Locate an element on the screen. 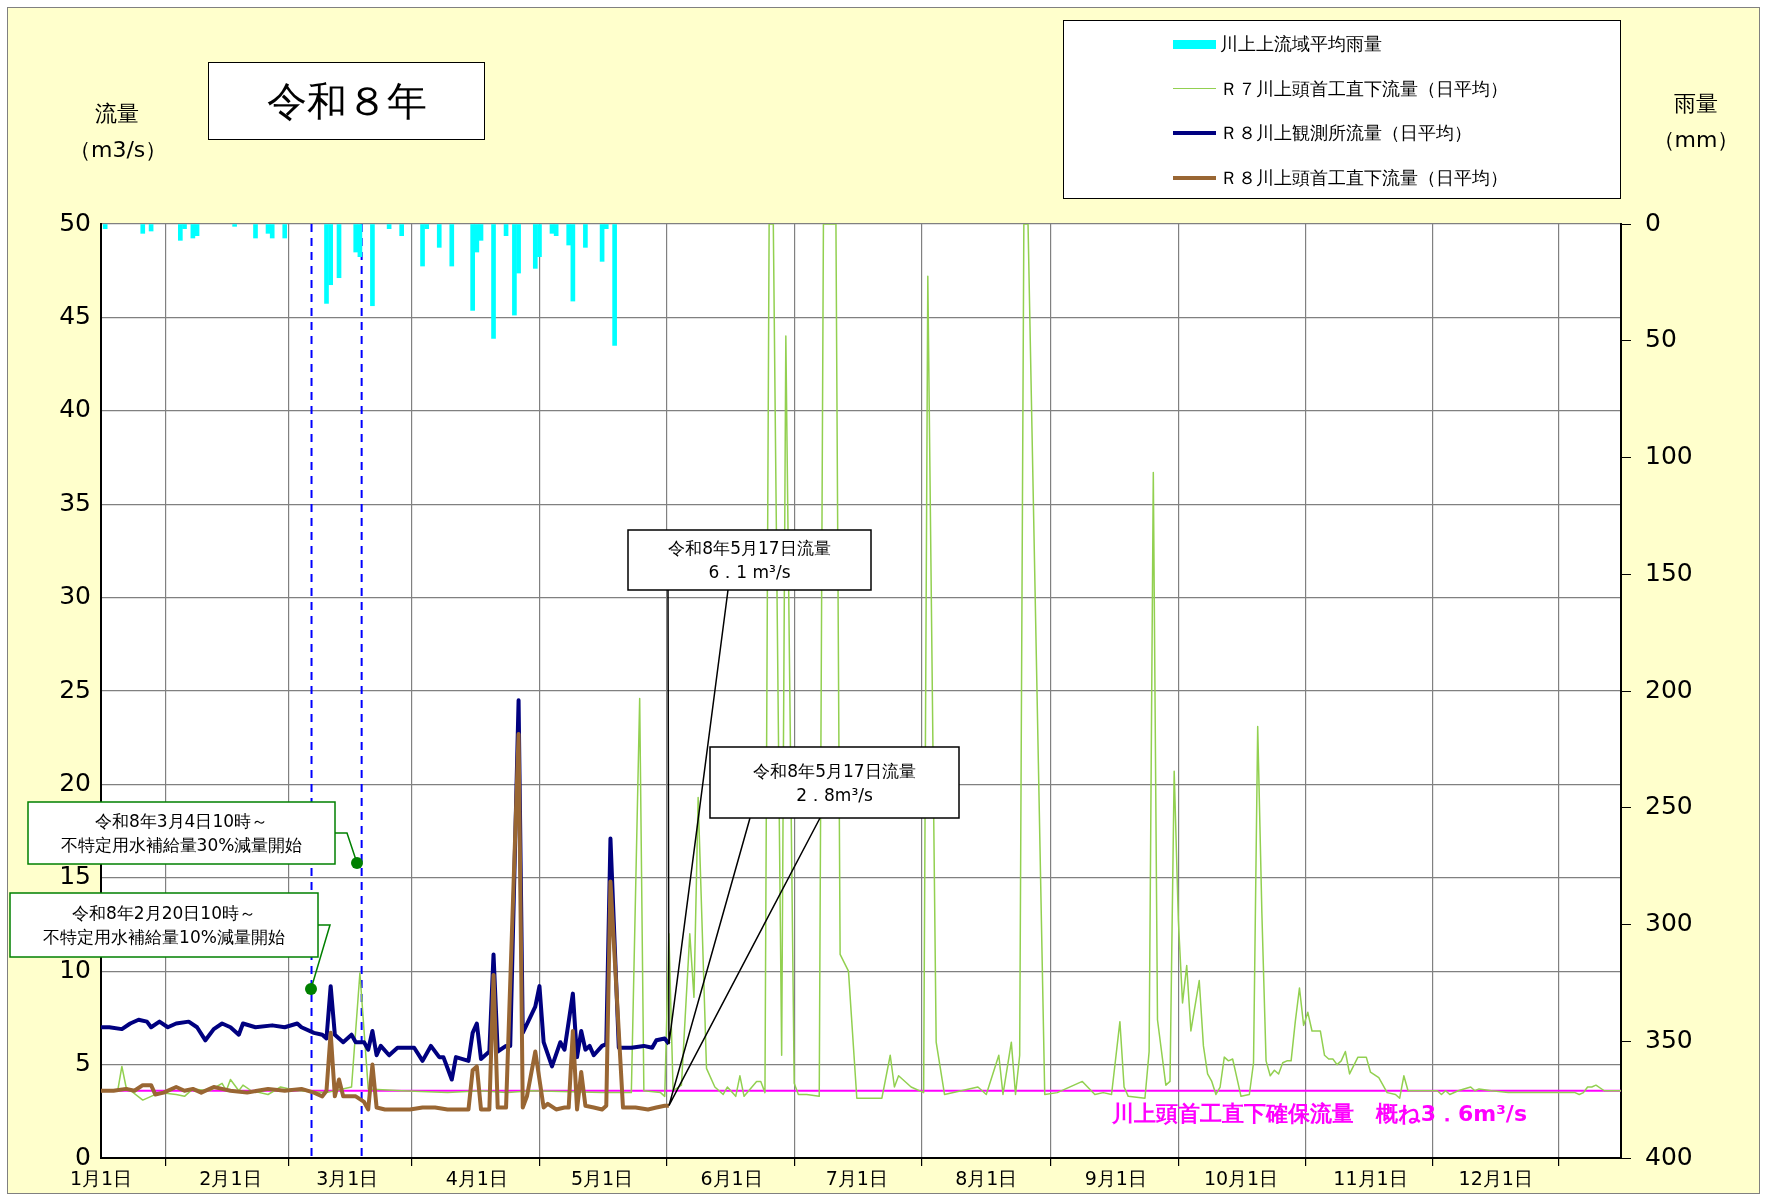 Image resolution: width=1767 pixels, height=1201 pixels. y-tick-label: 40 is located at coordinates (75, 409).